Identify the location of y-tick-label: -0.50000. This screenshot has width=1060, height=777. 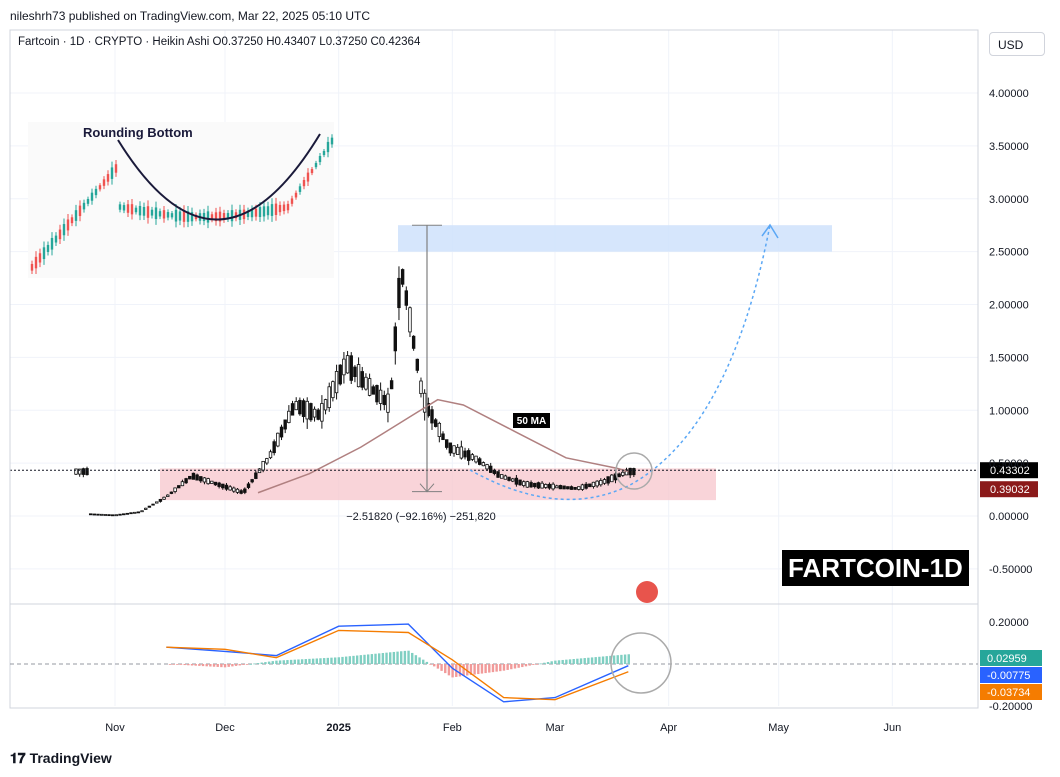
(1010, 570).